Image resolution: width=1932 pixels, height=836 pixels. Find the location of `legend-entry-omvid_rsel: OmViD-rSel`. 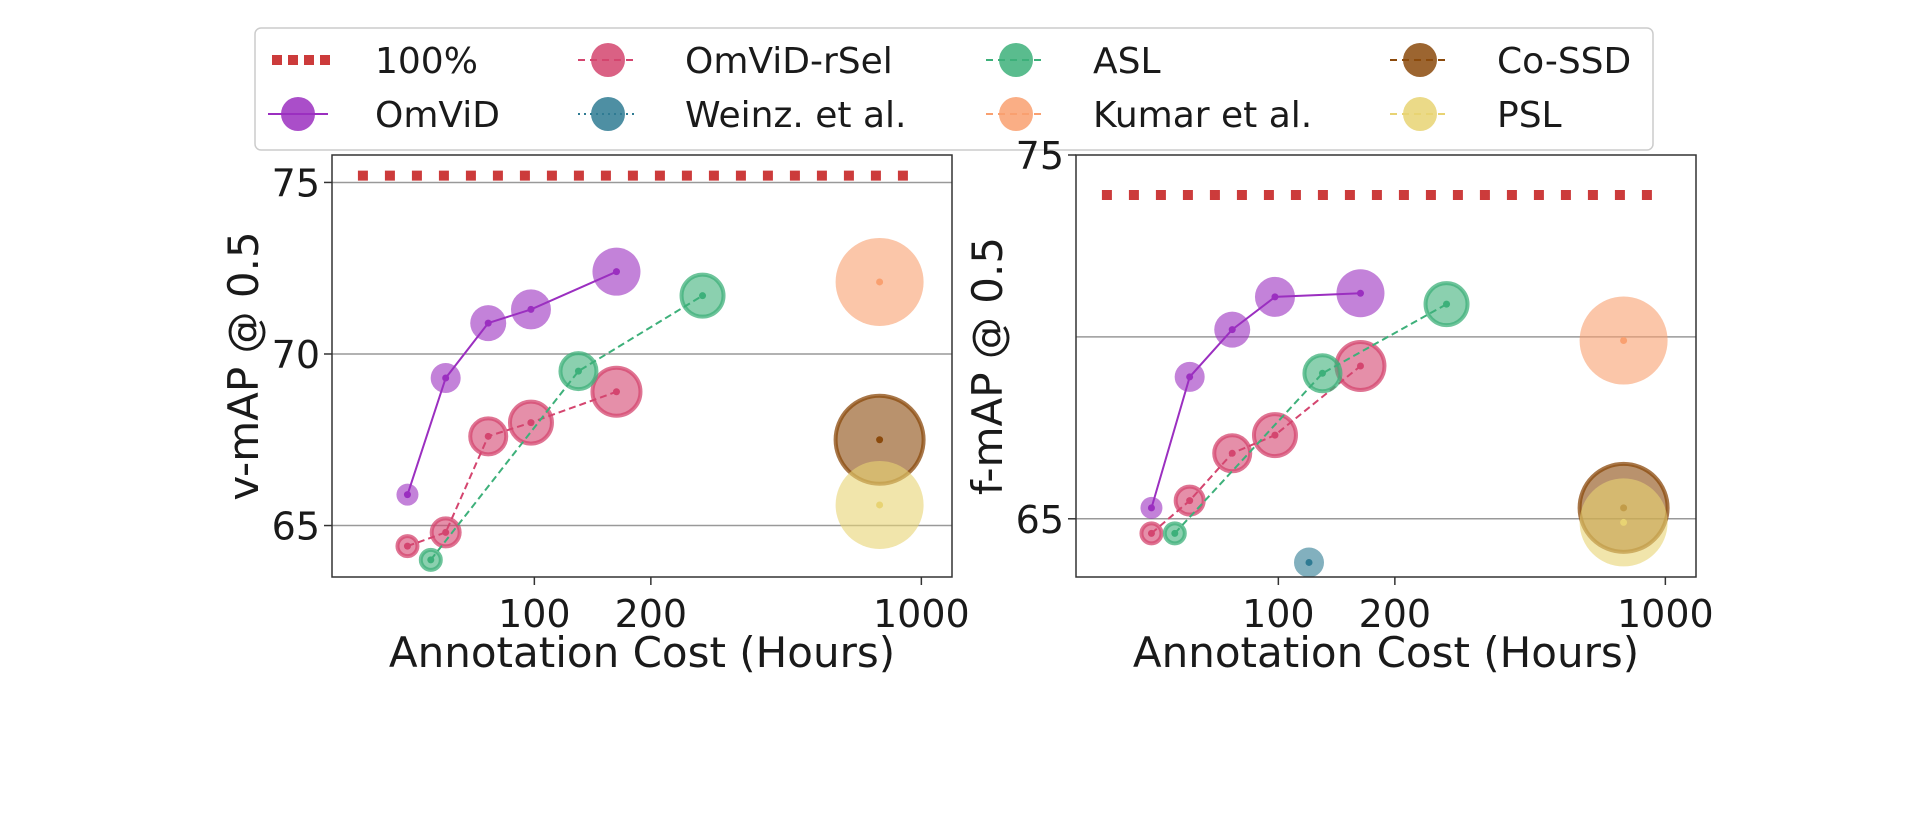

legend-entry-omvid_rsel: OmViD-rSel is located at coordinates (735, 61).